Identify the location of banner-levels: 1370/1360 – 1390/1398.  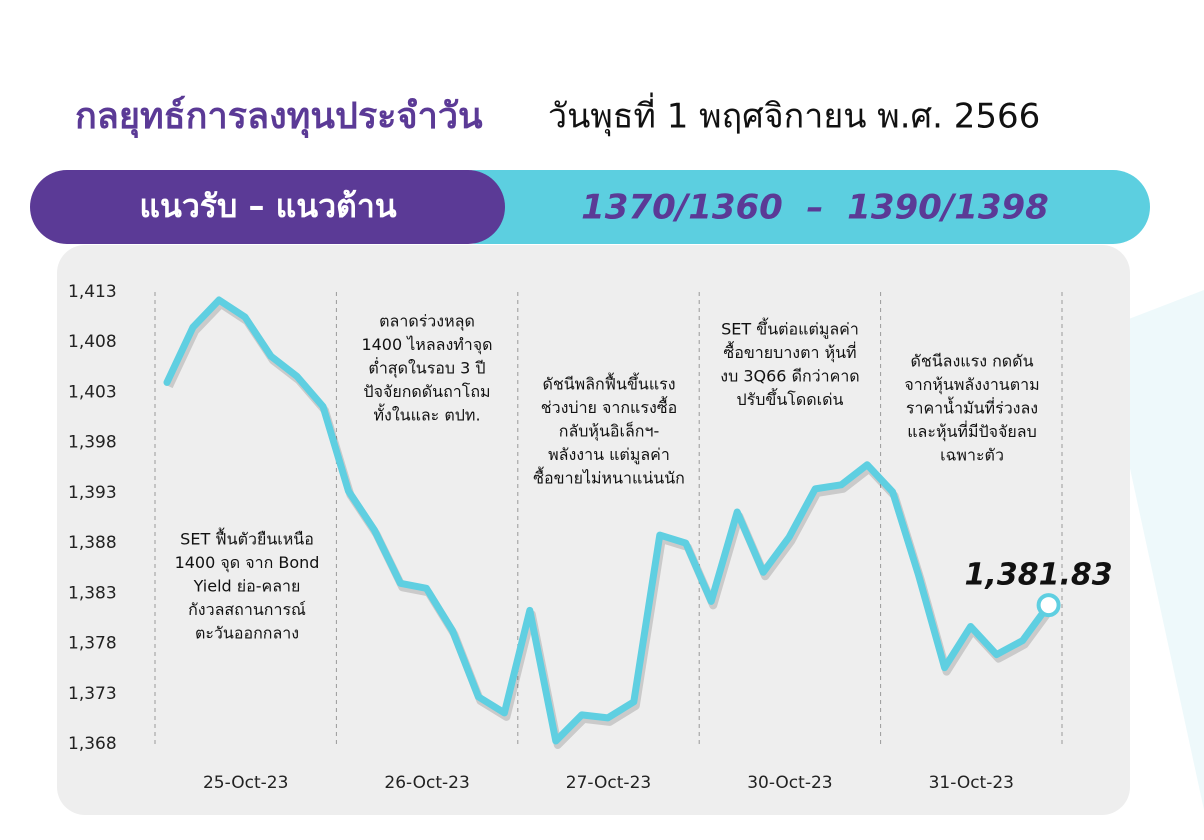
(815, 208).